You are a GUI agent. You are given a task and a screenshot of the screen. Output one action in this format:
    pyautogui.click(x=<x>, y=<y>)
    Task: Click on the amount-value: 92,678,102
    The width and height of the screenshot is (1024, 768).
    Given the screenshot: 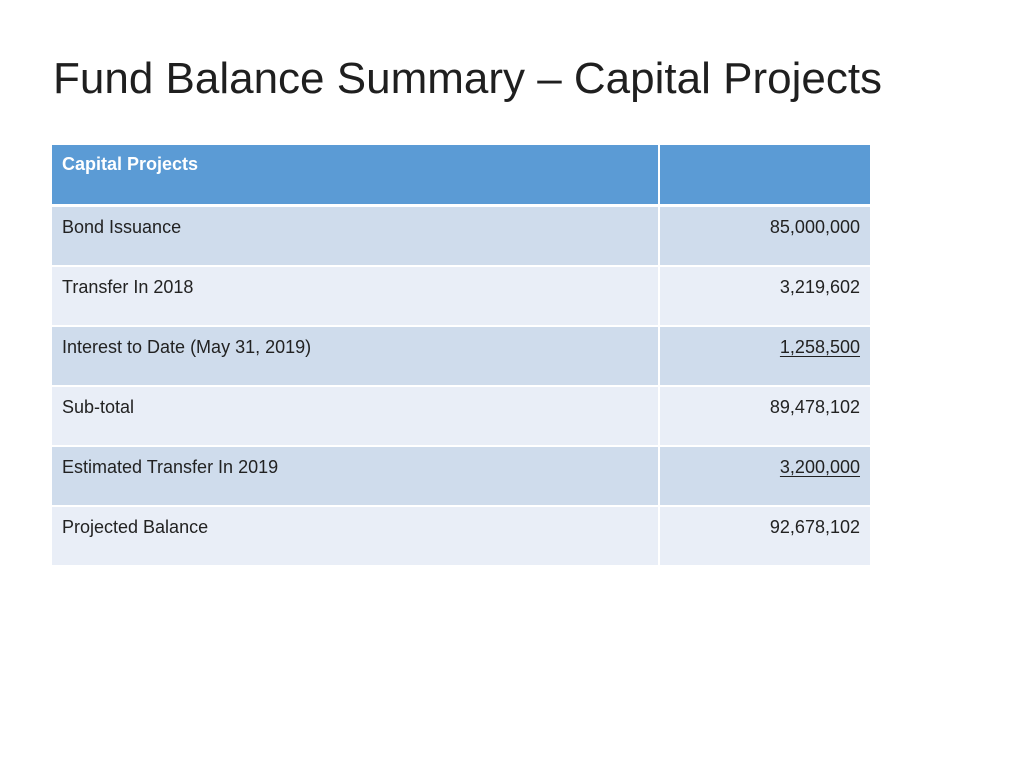 What is the action you would take?
    pyautogui.click(x=814, y=527)
    